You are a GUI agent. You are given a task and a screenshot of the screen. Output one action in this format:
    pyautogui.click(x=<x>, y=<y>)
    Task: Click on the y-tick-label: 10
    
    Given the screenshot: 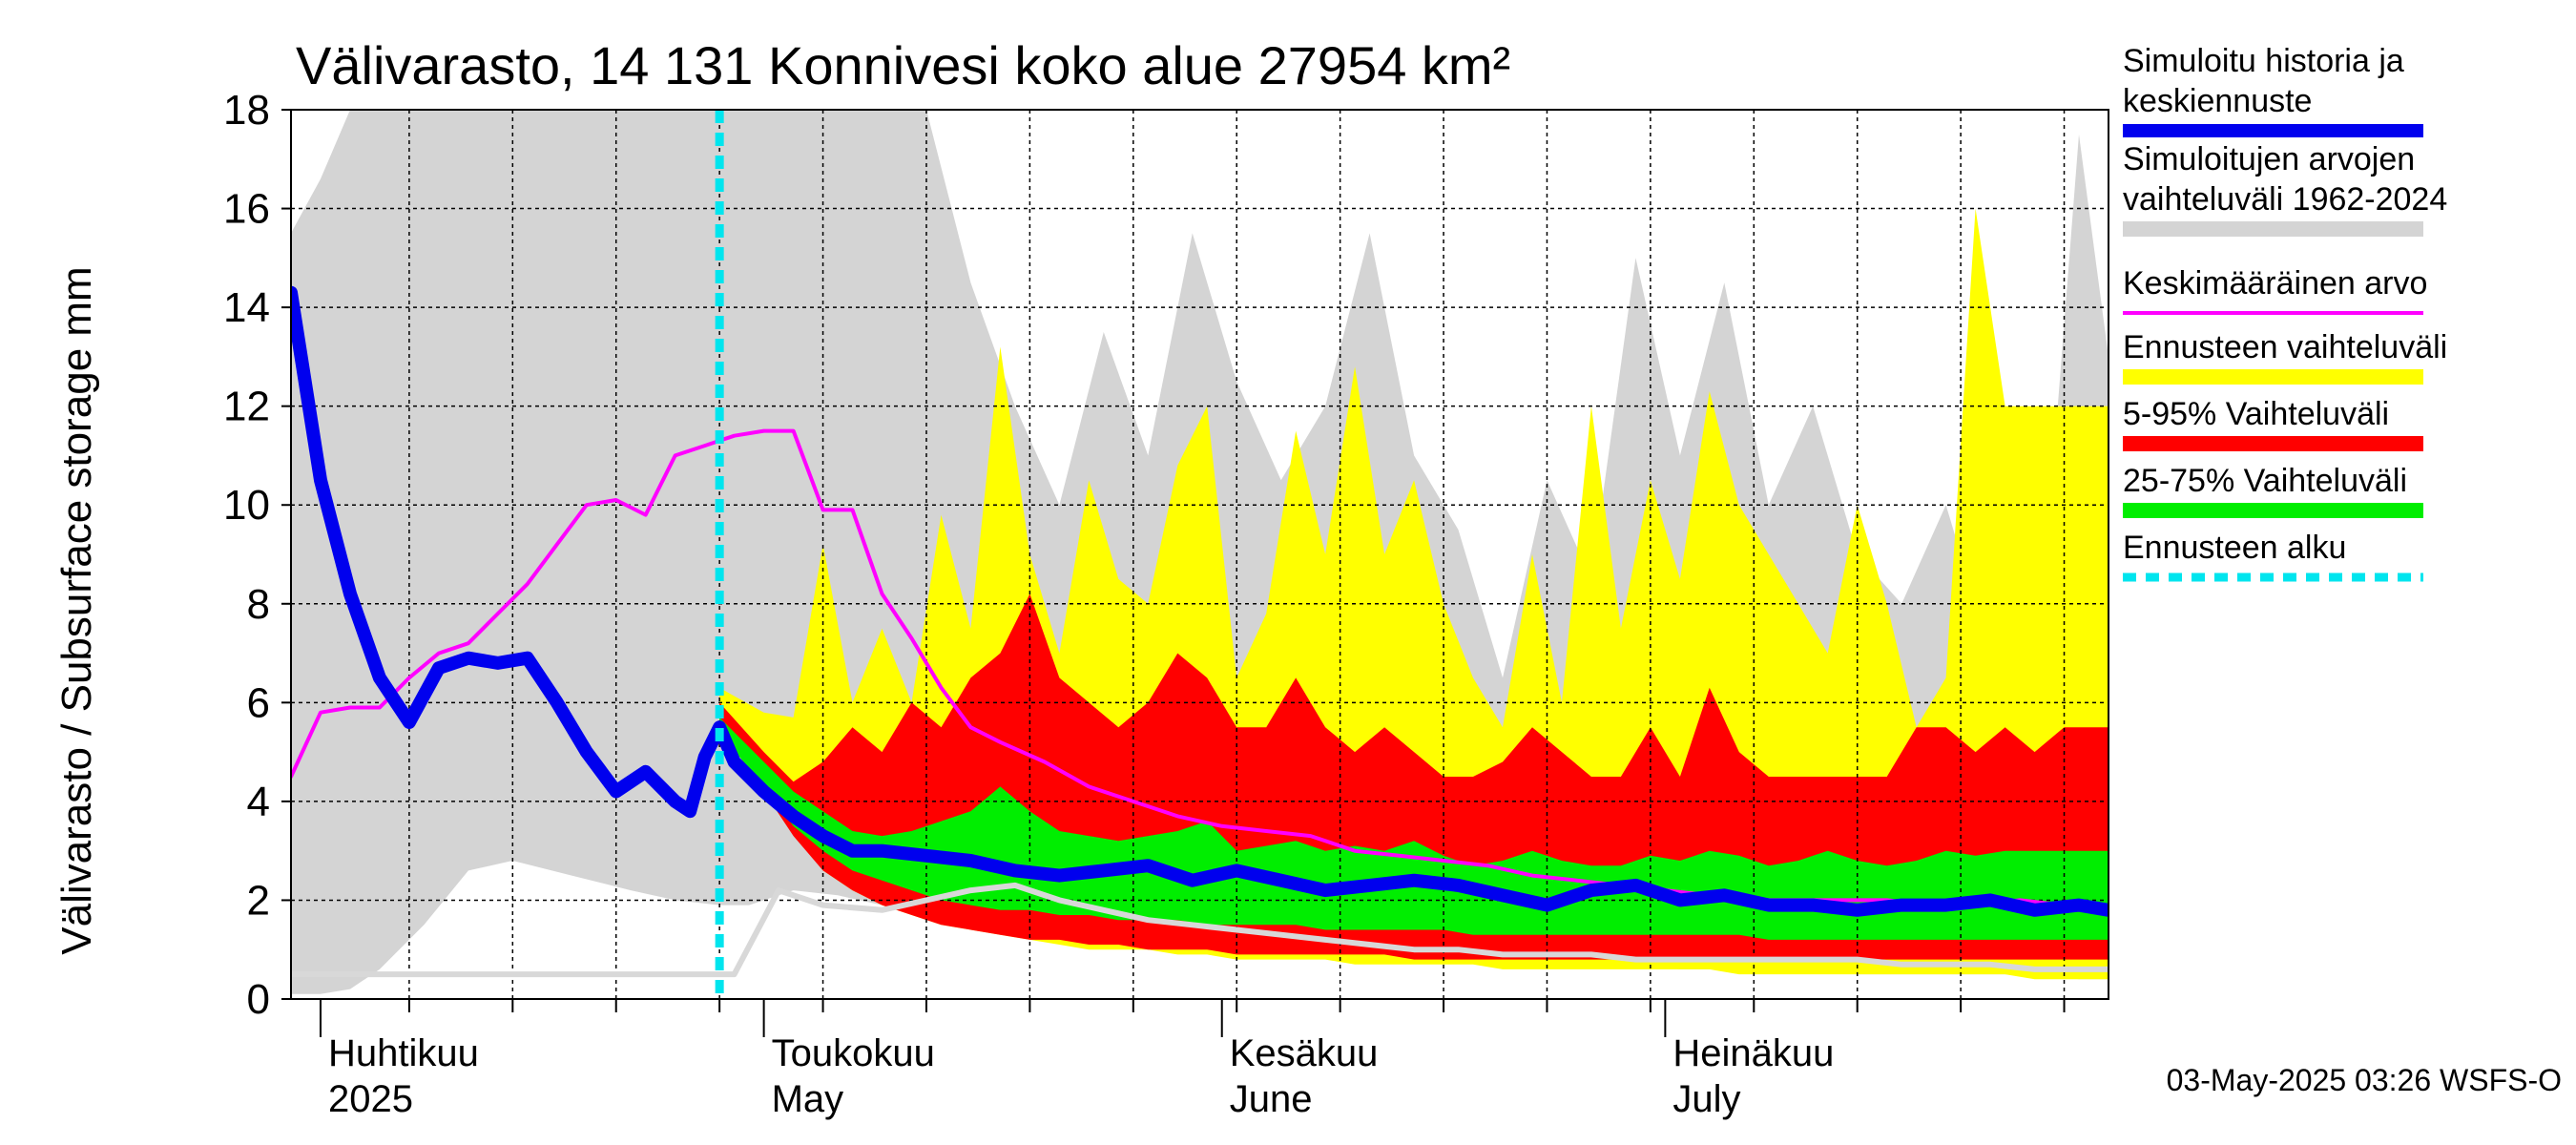 What is the action you would take?
    pyautogui.click(x=246, y=506)
    